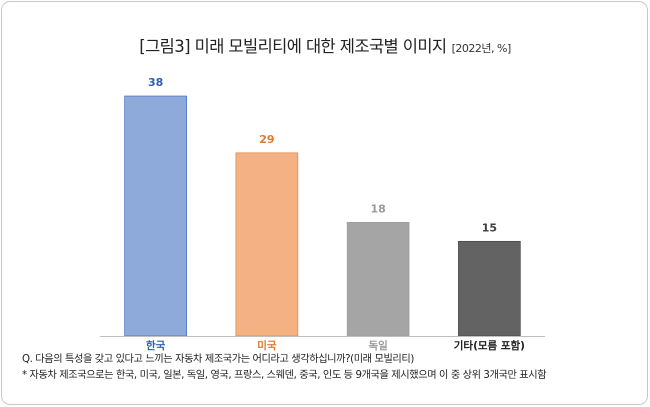 The width and height of the screenshot is (650, 407). I want to click on chart-title: [그림3] 미래 모빌리티에 대한 제조국별 이미지 [2022년, %], so click(325, 45).